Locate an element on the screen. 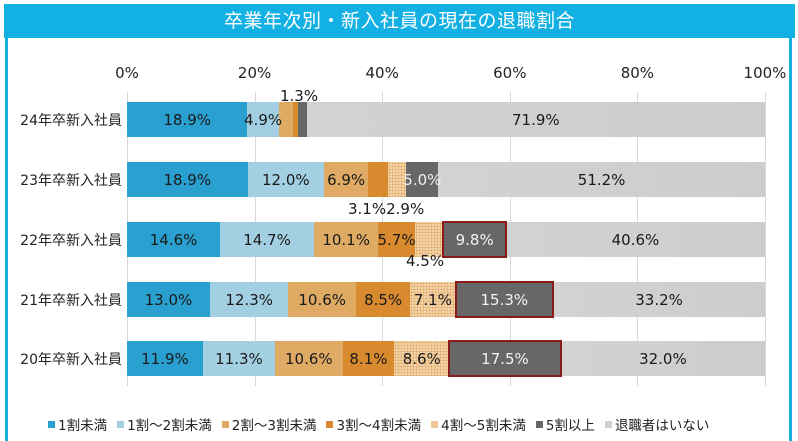 This screenshot has height=441, width=798. legend-label: 2割～3割未満 is located at coordinates (274, 426).